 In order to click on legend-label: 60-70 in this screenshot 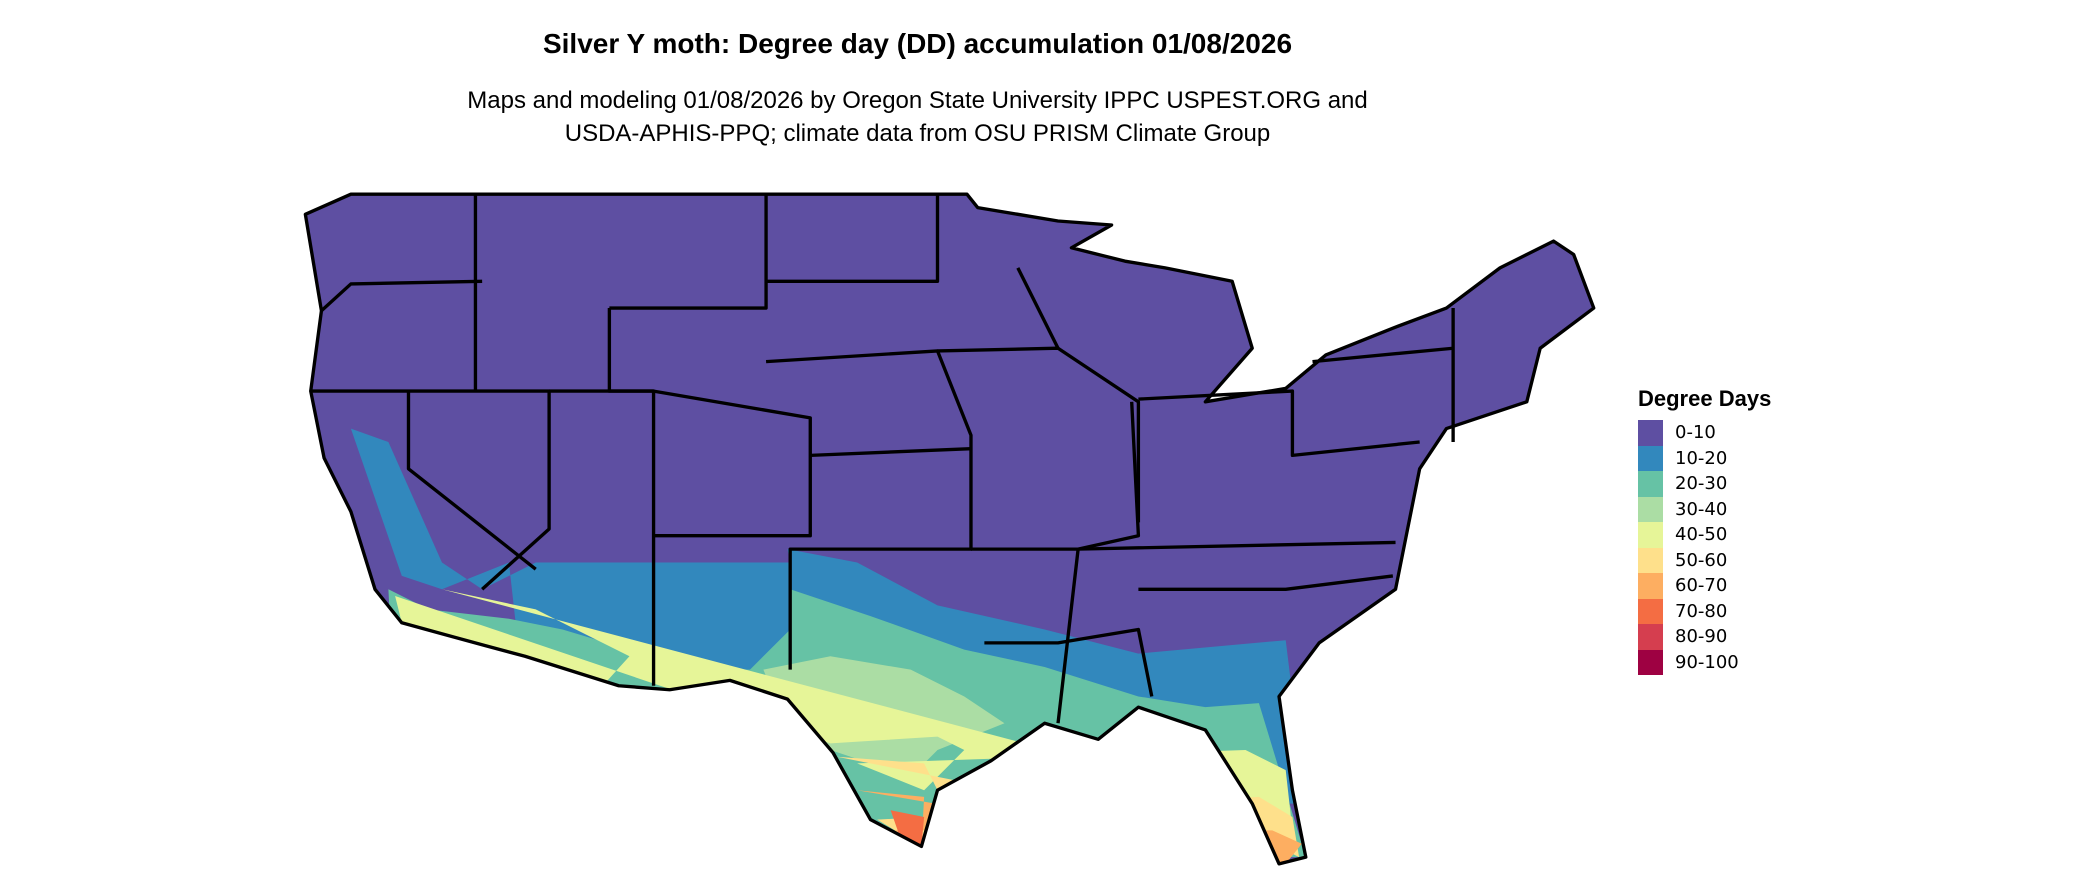, I will do `click(1701, 586)`.